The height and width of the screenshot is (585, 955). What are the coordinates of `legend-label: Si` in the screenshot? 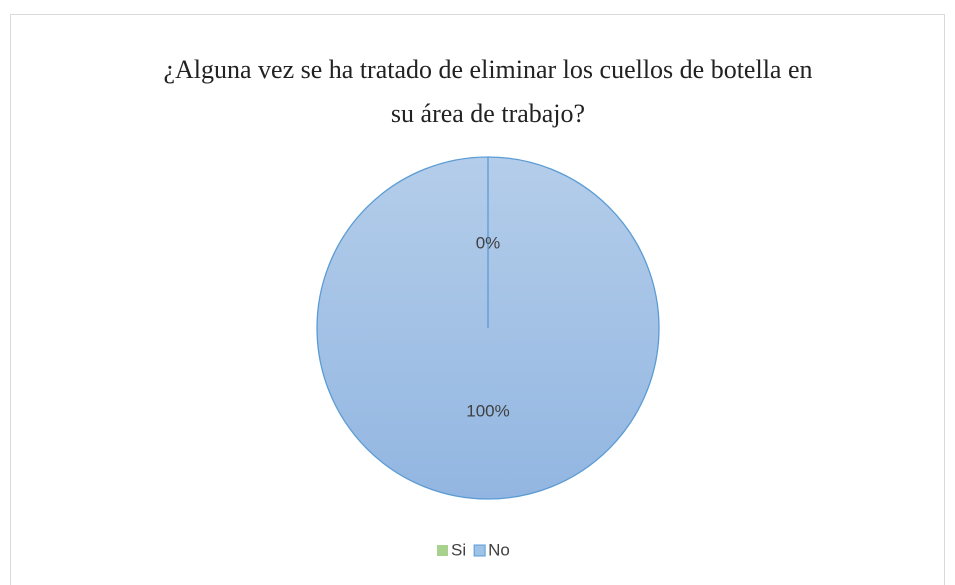 It's located at (458, 549).